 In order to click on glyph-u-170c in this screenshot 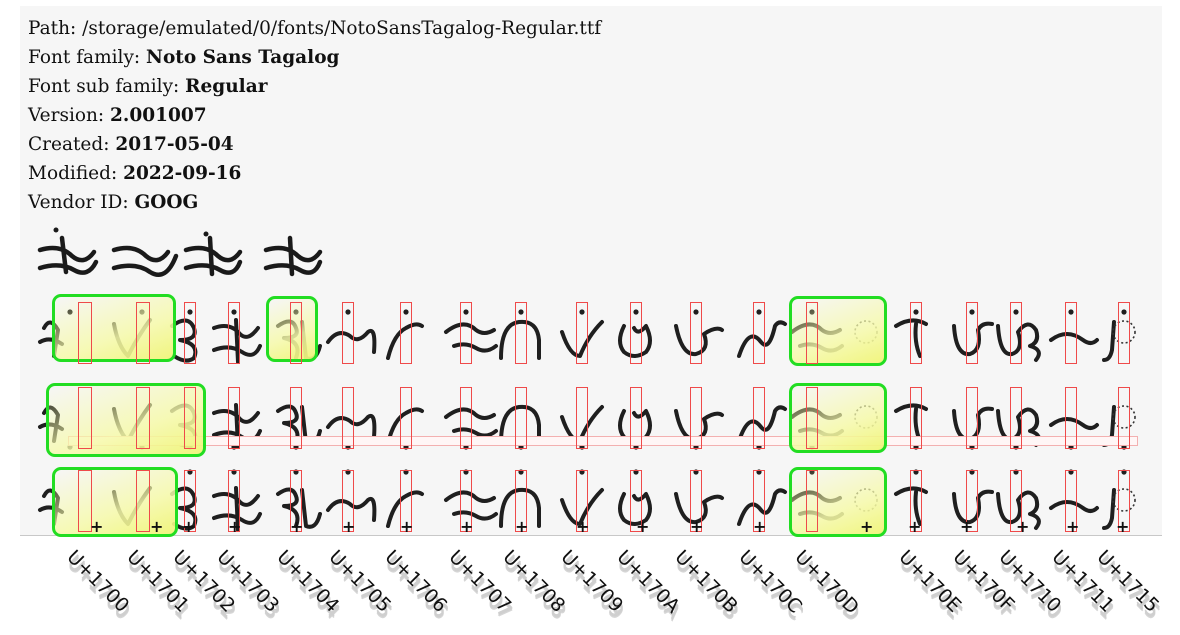, I will do `click(762, 333)`.